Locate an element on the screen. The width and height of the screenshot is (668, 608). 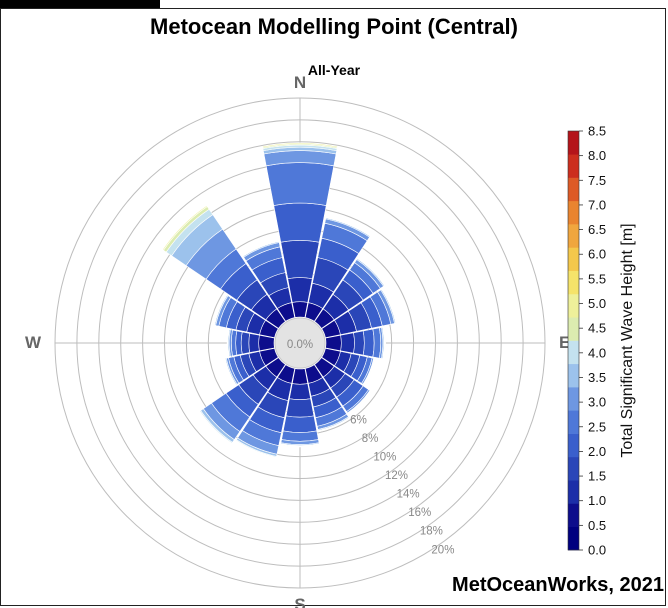
colorbar-tick-label: 3.5 is located at coordinates (597, 377).